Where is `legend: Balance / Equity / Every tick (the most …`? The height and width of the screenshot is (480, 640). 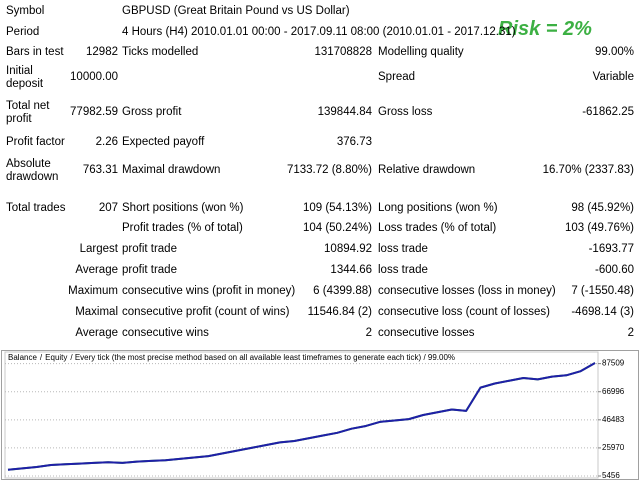 legend: Balance / Equity / Every tick (the most … is located at coordinates (231, 357).